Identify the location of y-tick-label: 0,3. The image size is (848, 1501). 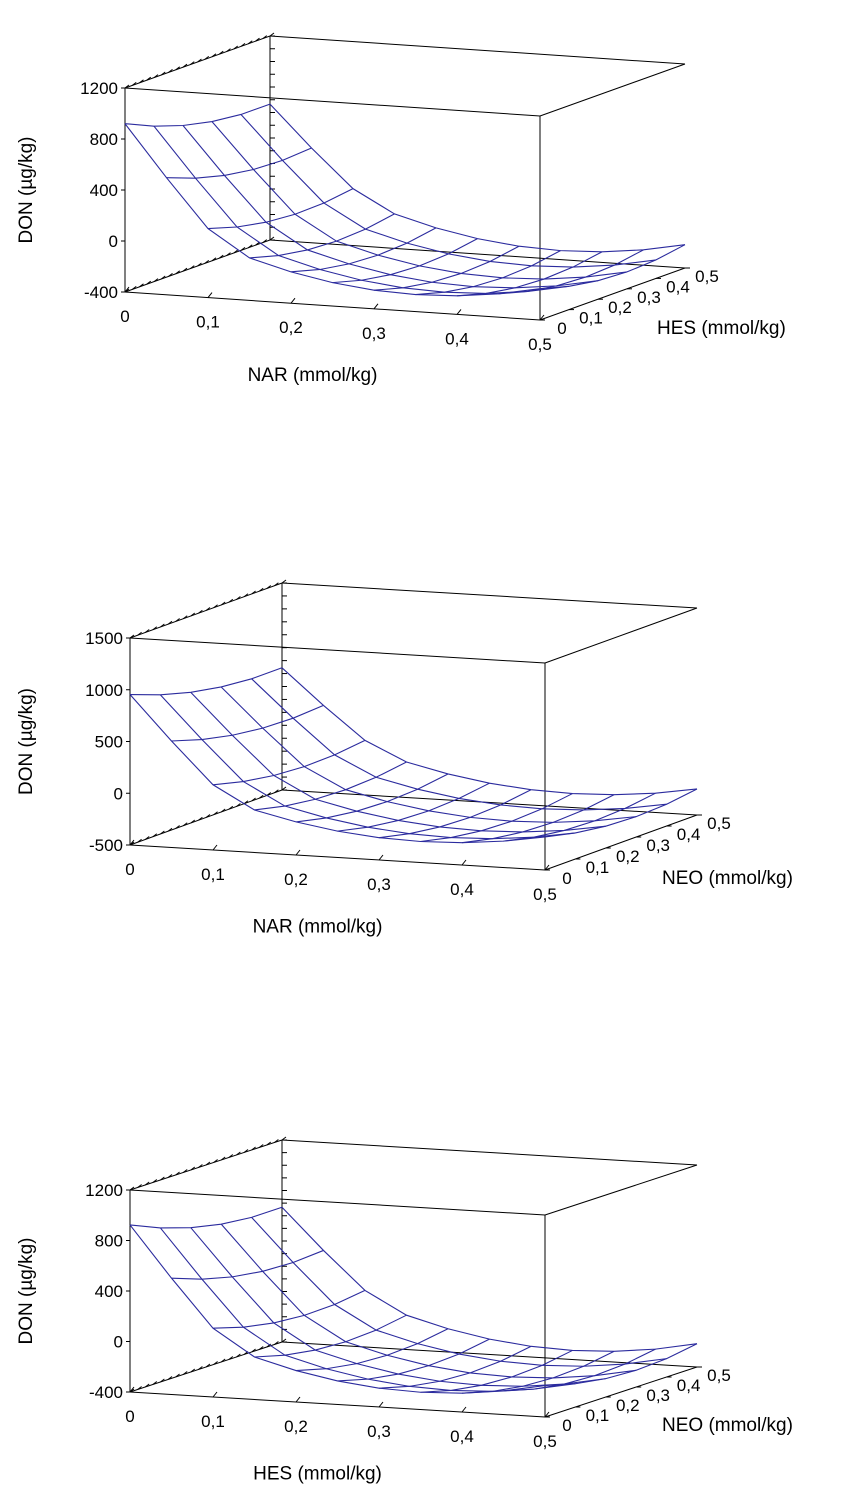
(658, 1395).